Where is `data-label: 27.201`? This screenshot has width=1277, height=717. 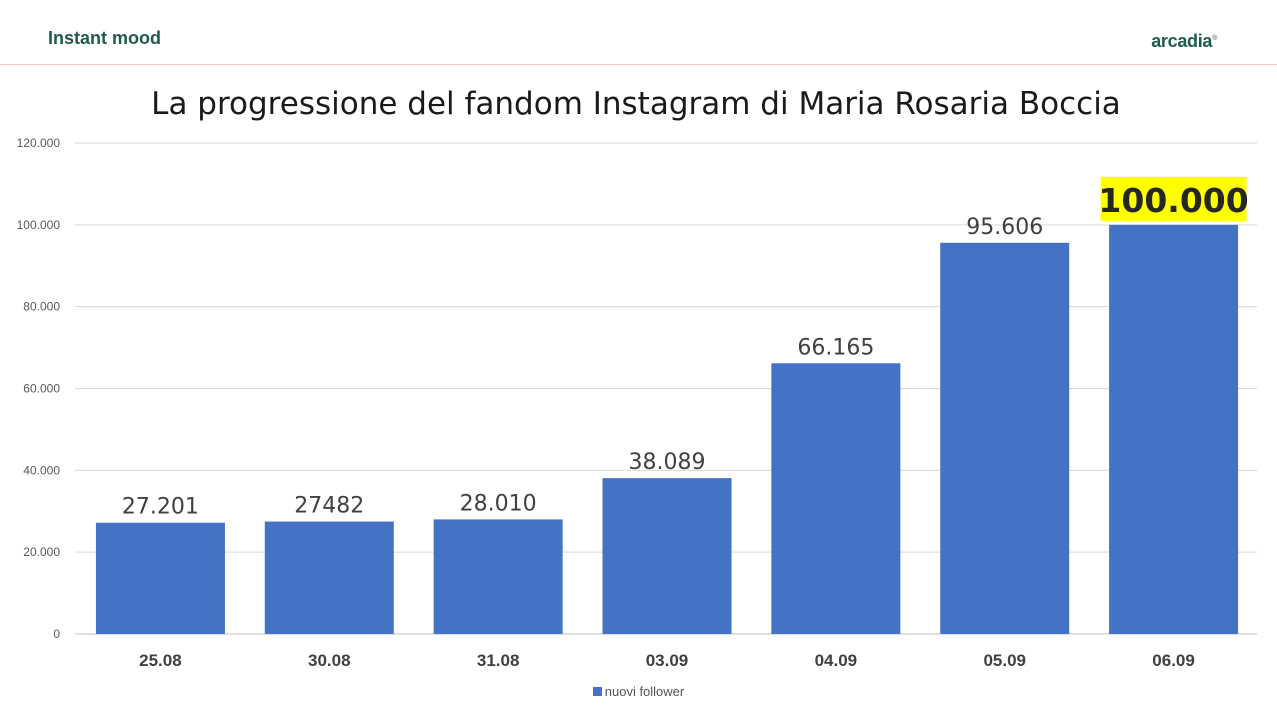 data-label: 27.201 is located at coordinates (160, 507).